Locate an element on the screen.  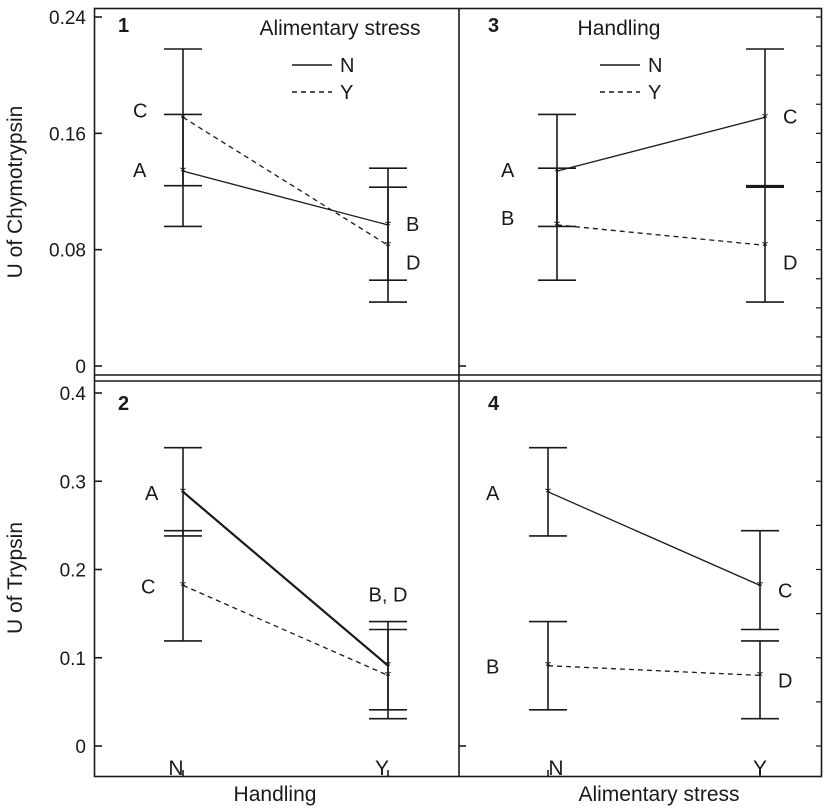
panel-2-y-tick-label: 0.1 is located at coordinates (73, 659).